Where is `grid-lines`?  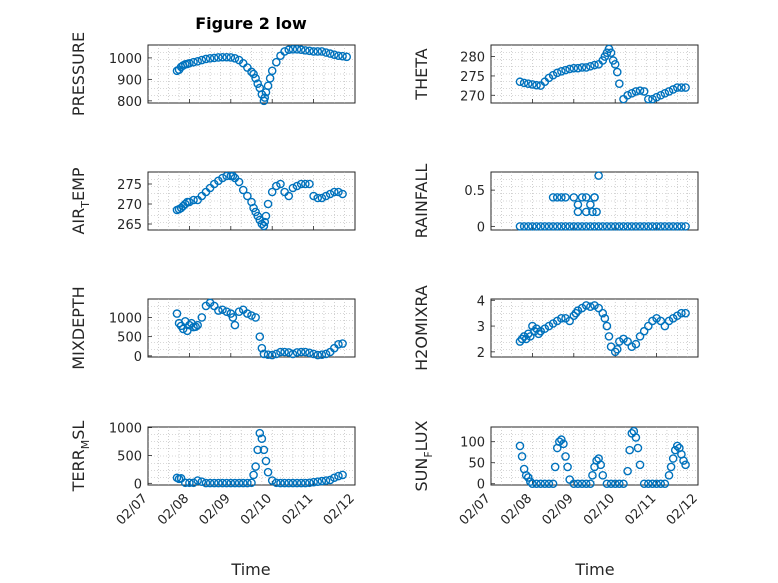
grid-lines is located at coordinates (594, 201).